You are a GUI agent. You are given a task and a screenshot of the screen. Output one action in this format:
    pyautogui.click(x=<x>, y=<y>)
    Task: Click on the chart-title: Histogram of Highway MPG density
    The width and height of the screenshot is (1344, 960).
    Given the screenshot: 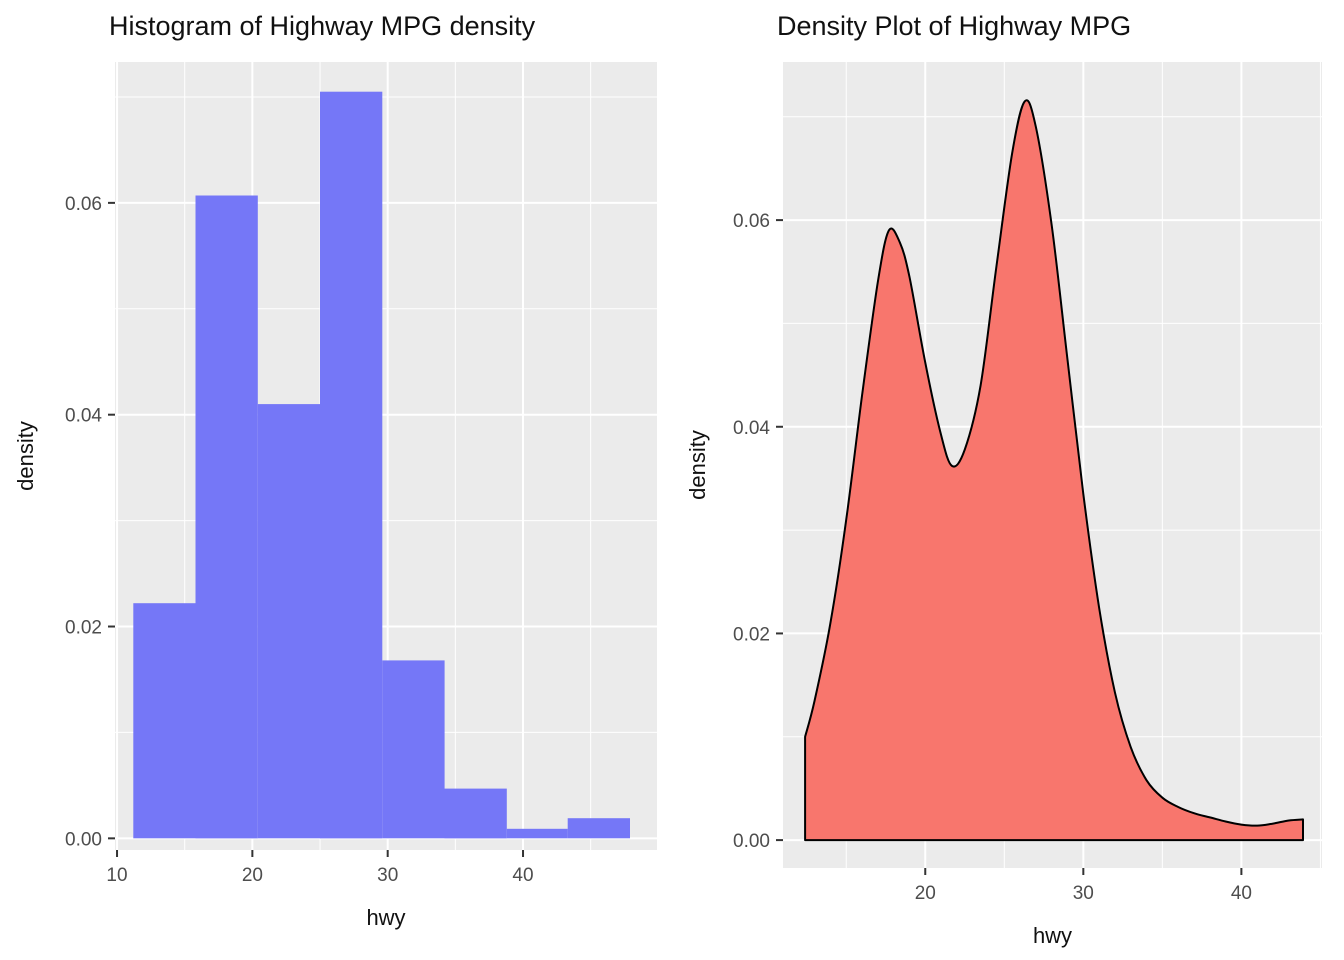 What is the action you would take?
    pyautogui.click(x=322, y=26)
    